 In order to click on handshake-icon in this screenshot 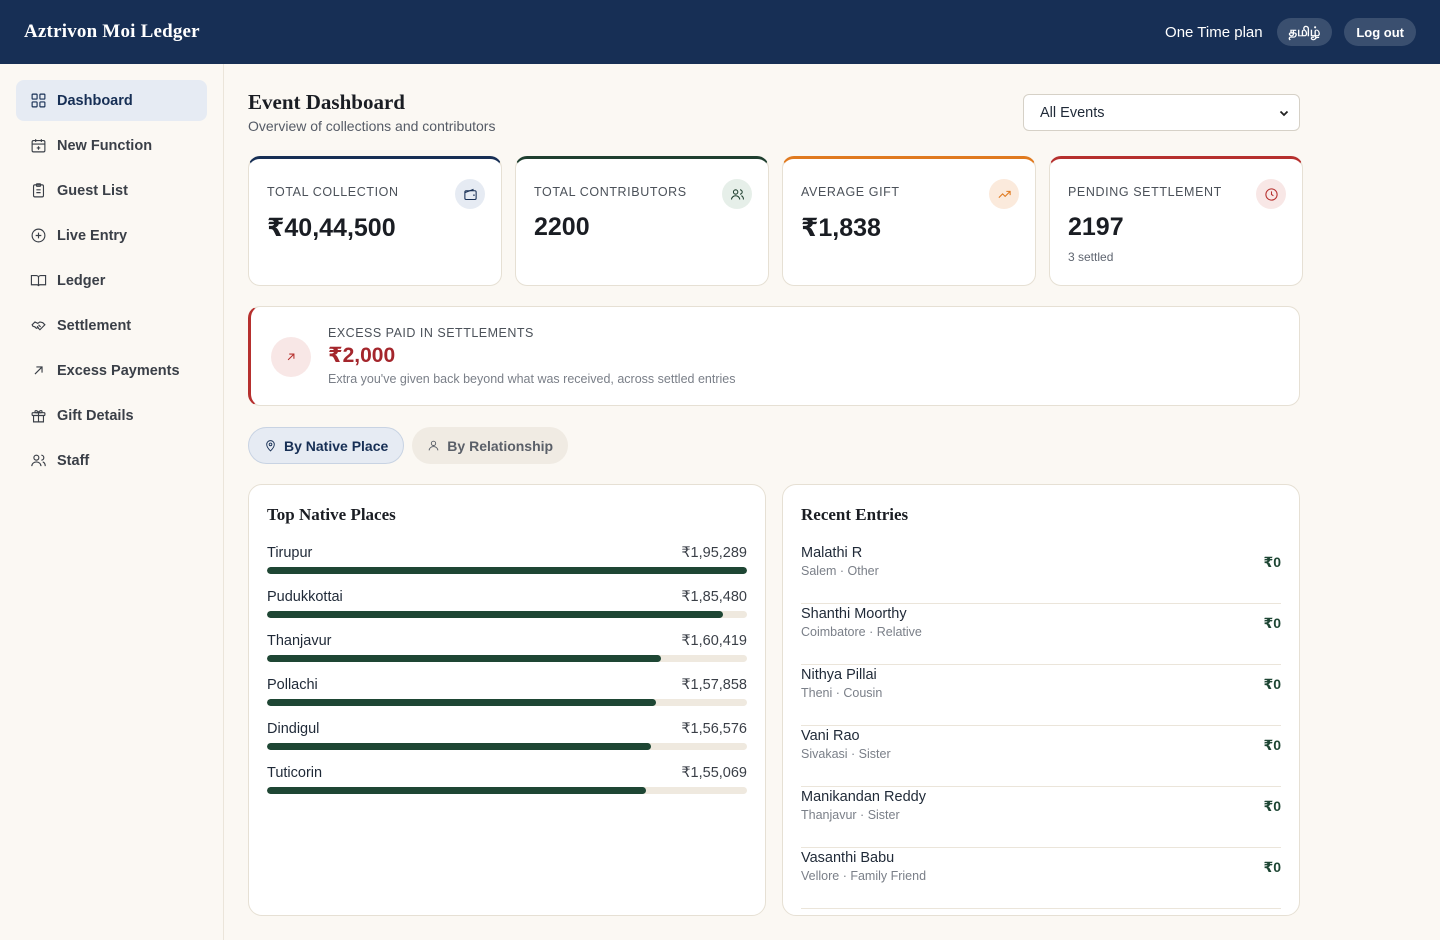, I will do `click(38, 326)`.